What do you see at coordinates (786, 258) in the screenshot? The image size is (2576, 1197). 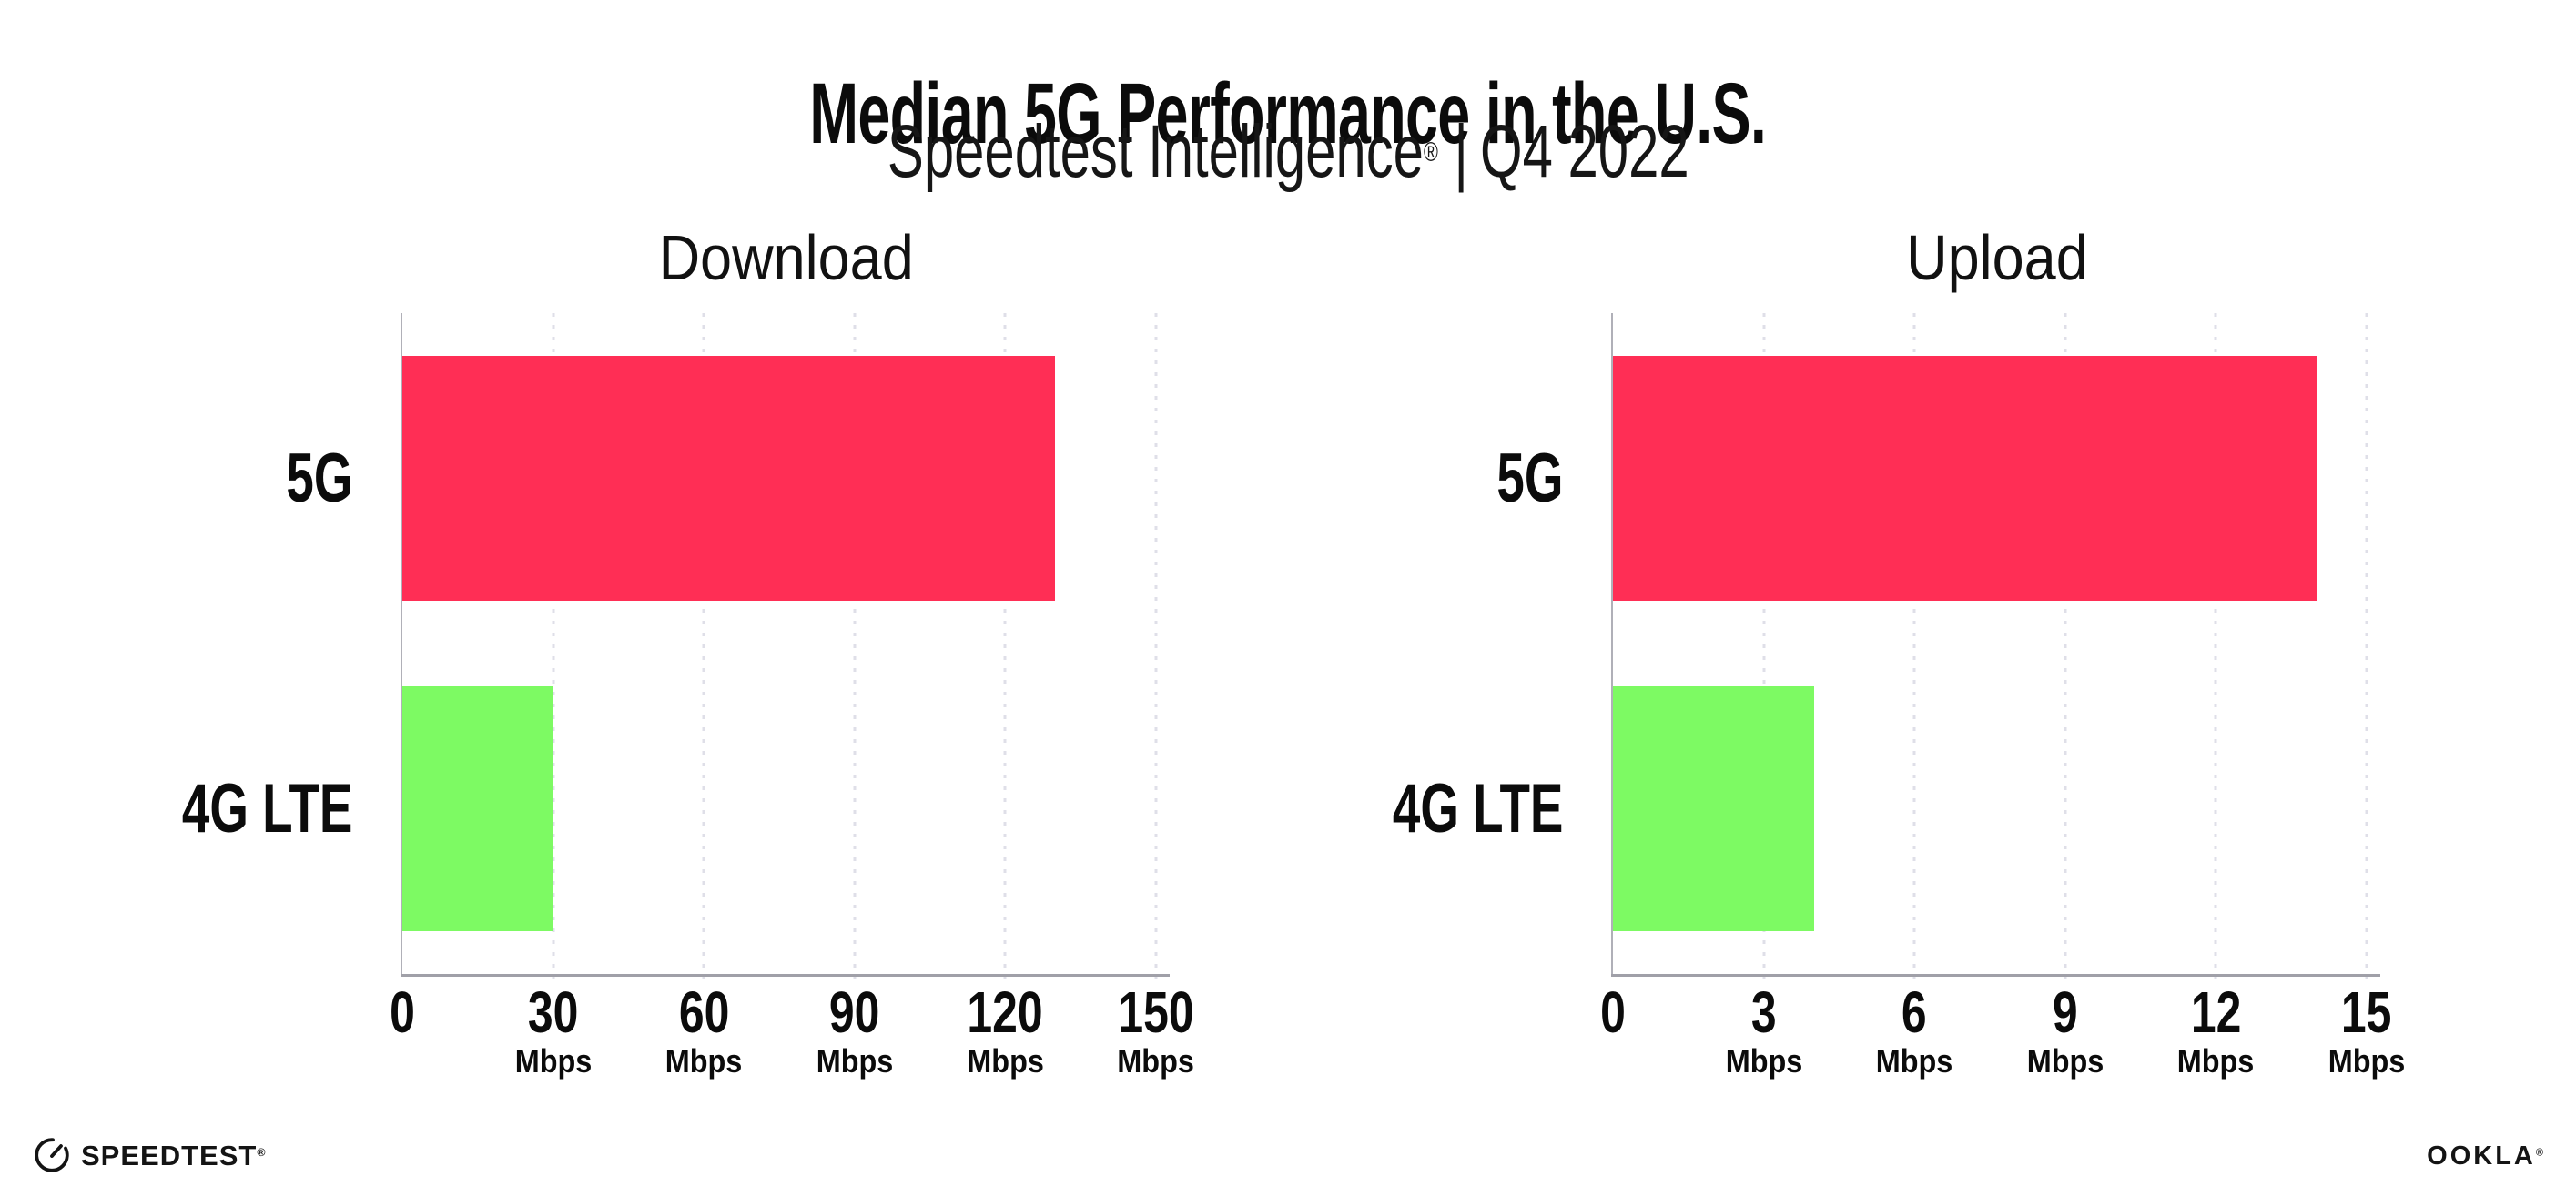 I see `download-chart-title: Download` at bounding box center [786, 258].